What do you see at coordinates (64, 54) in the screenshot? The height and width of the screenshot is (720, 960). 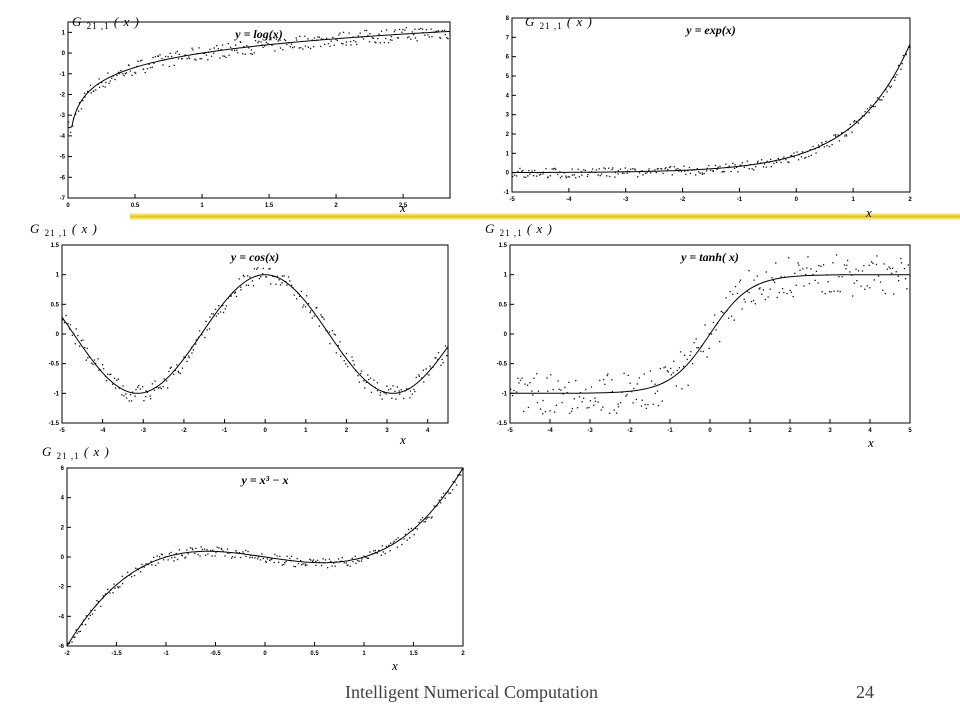 I see `y-tick-label: 0` at bounding box center [64, 54].